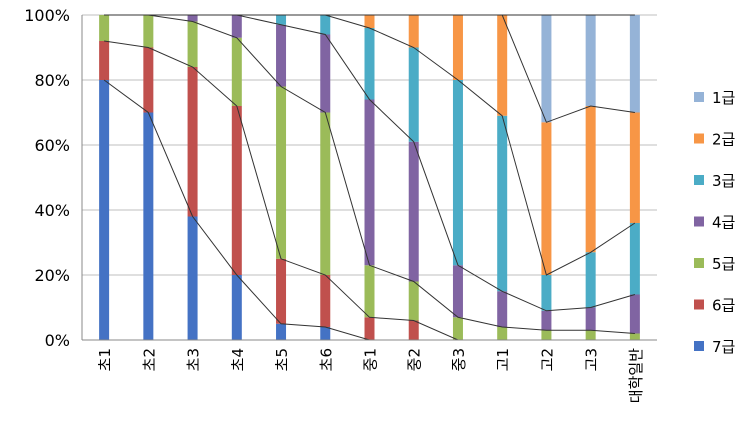 Image resolution: width=750 pixels, height=445 pixels. What do you see at coordinates (52, 80) in the screenshot?
I see `y-tick-label: 80%` at bounding box center [52, 80].